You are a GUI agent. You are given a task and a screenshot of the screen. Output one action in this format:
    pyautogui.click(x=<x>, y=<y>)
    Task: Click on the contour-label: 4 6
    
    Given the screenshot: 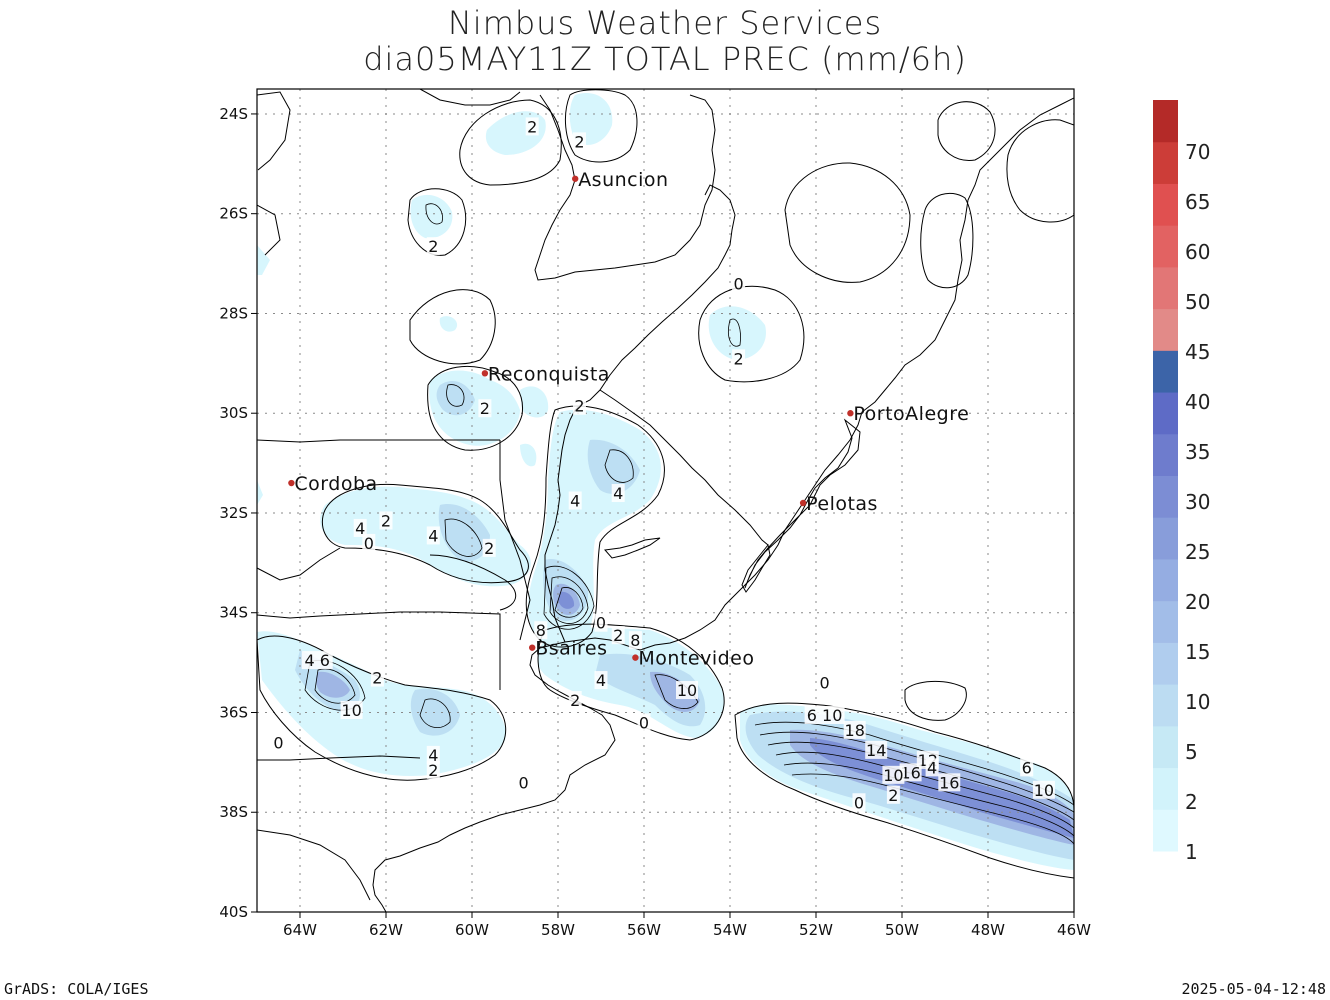 What is the action you would take?
    pyautogui.click(x=316, y=660)
    